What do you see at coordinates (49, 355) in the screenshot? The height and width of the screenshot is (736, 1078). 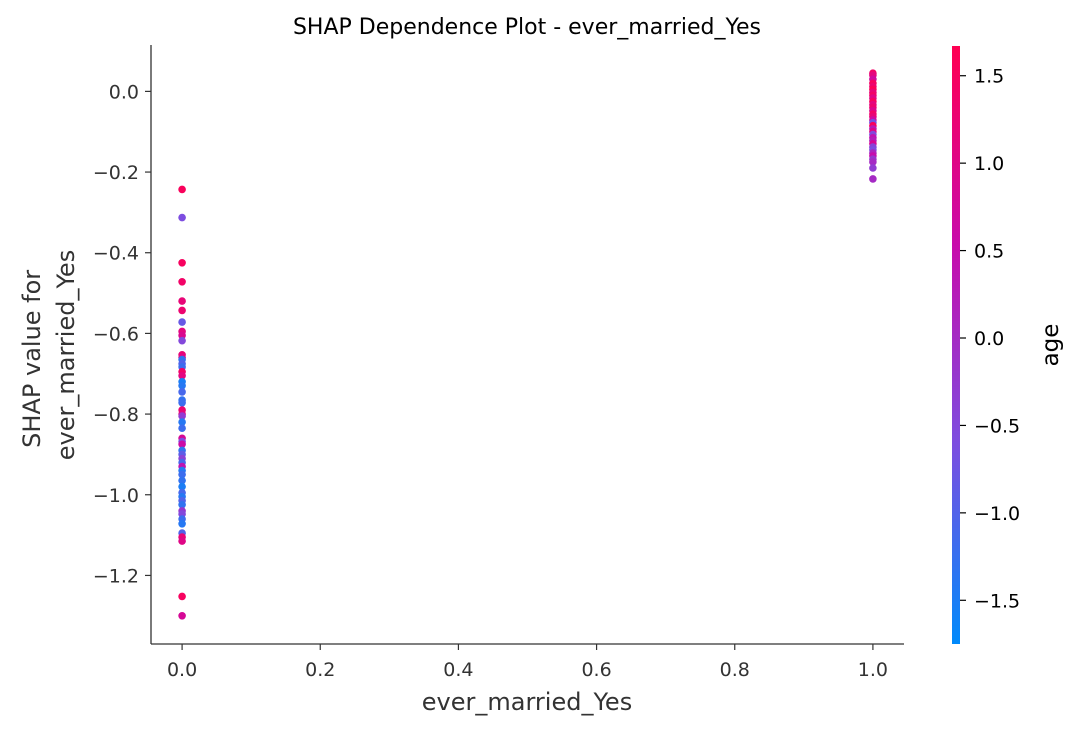 I see `y-axis-label: SHAP value for ever_married_Yes` at bounding box center [49, 355].